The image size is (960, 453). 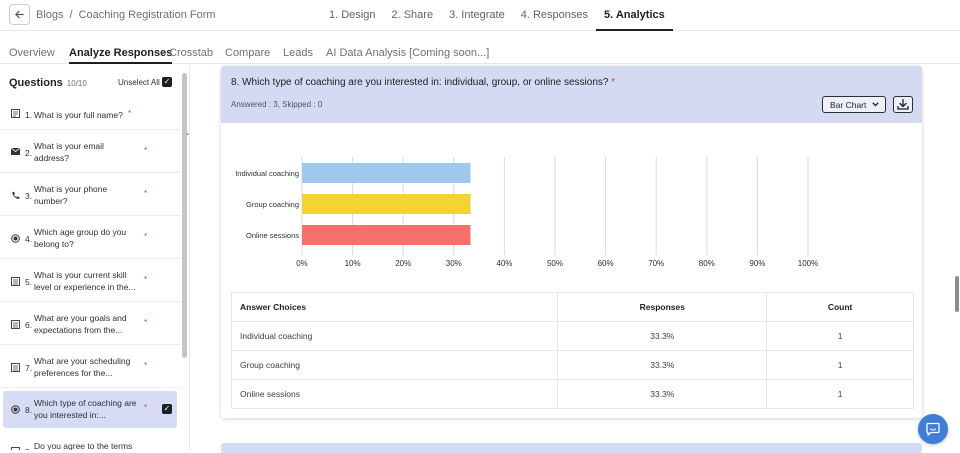 I want to click on table-row: Group coaching 33.3% 1, so click(x=572, y=365).